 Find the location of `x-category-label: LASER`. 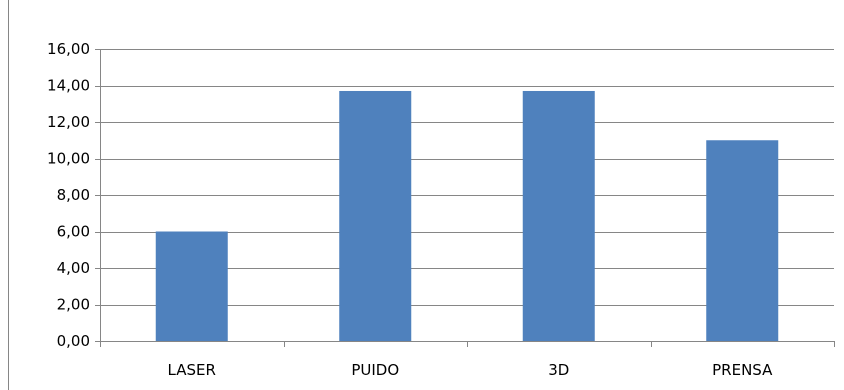

x-category-label: LASER is located at coordinates (192, 370).